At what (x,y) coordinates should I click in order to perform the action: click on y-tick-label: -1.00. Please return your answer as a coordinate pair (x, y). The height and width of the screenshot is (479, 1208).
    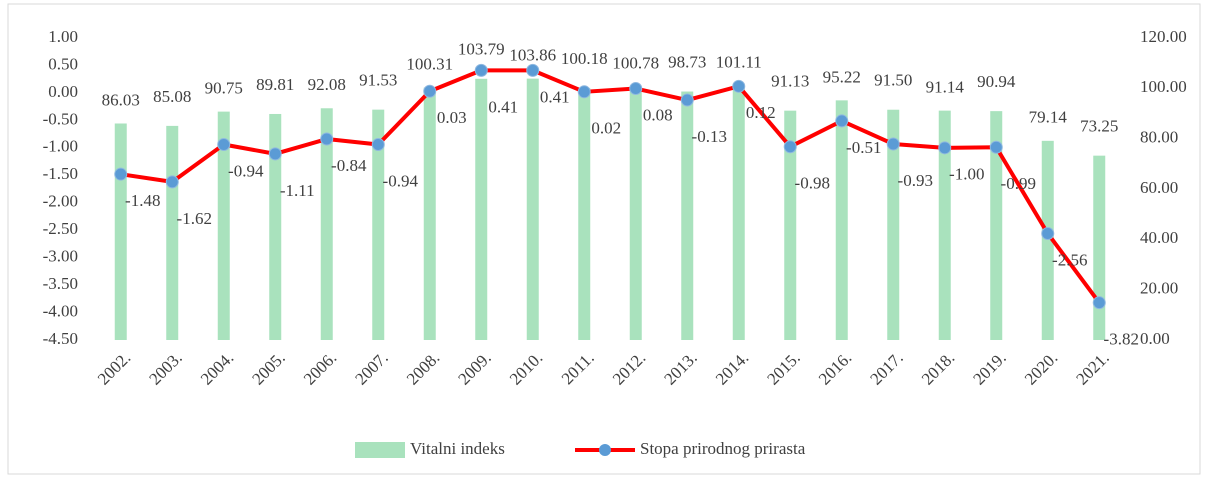
    Looking at the image, I should click on (60, 146).